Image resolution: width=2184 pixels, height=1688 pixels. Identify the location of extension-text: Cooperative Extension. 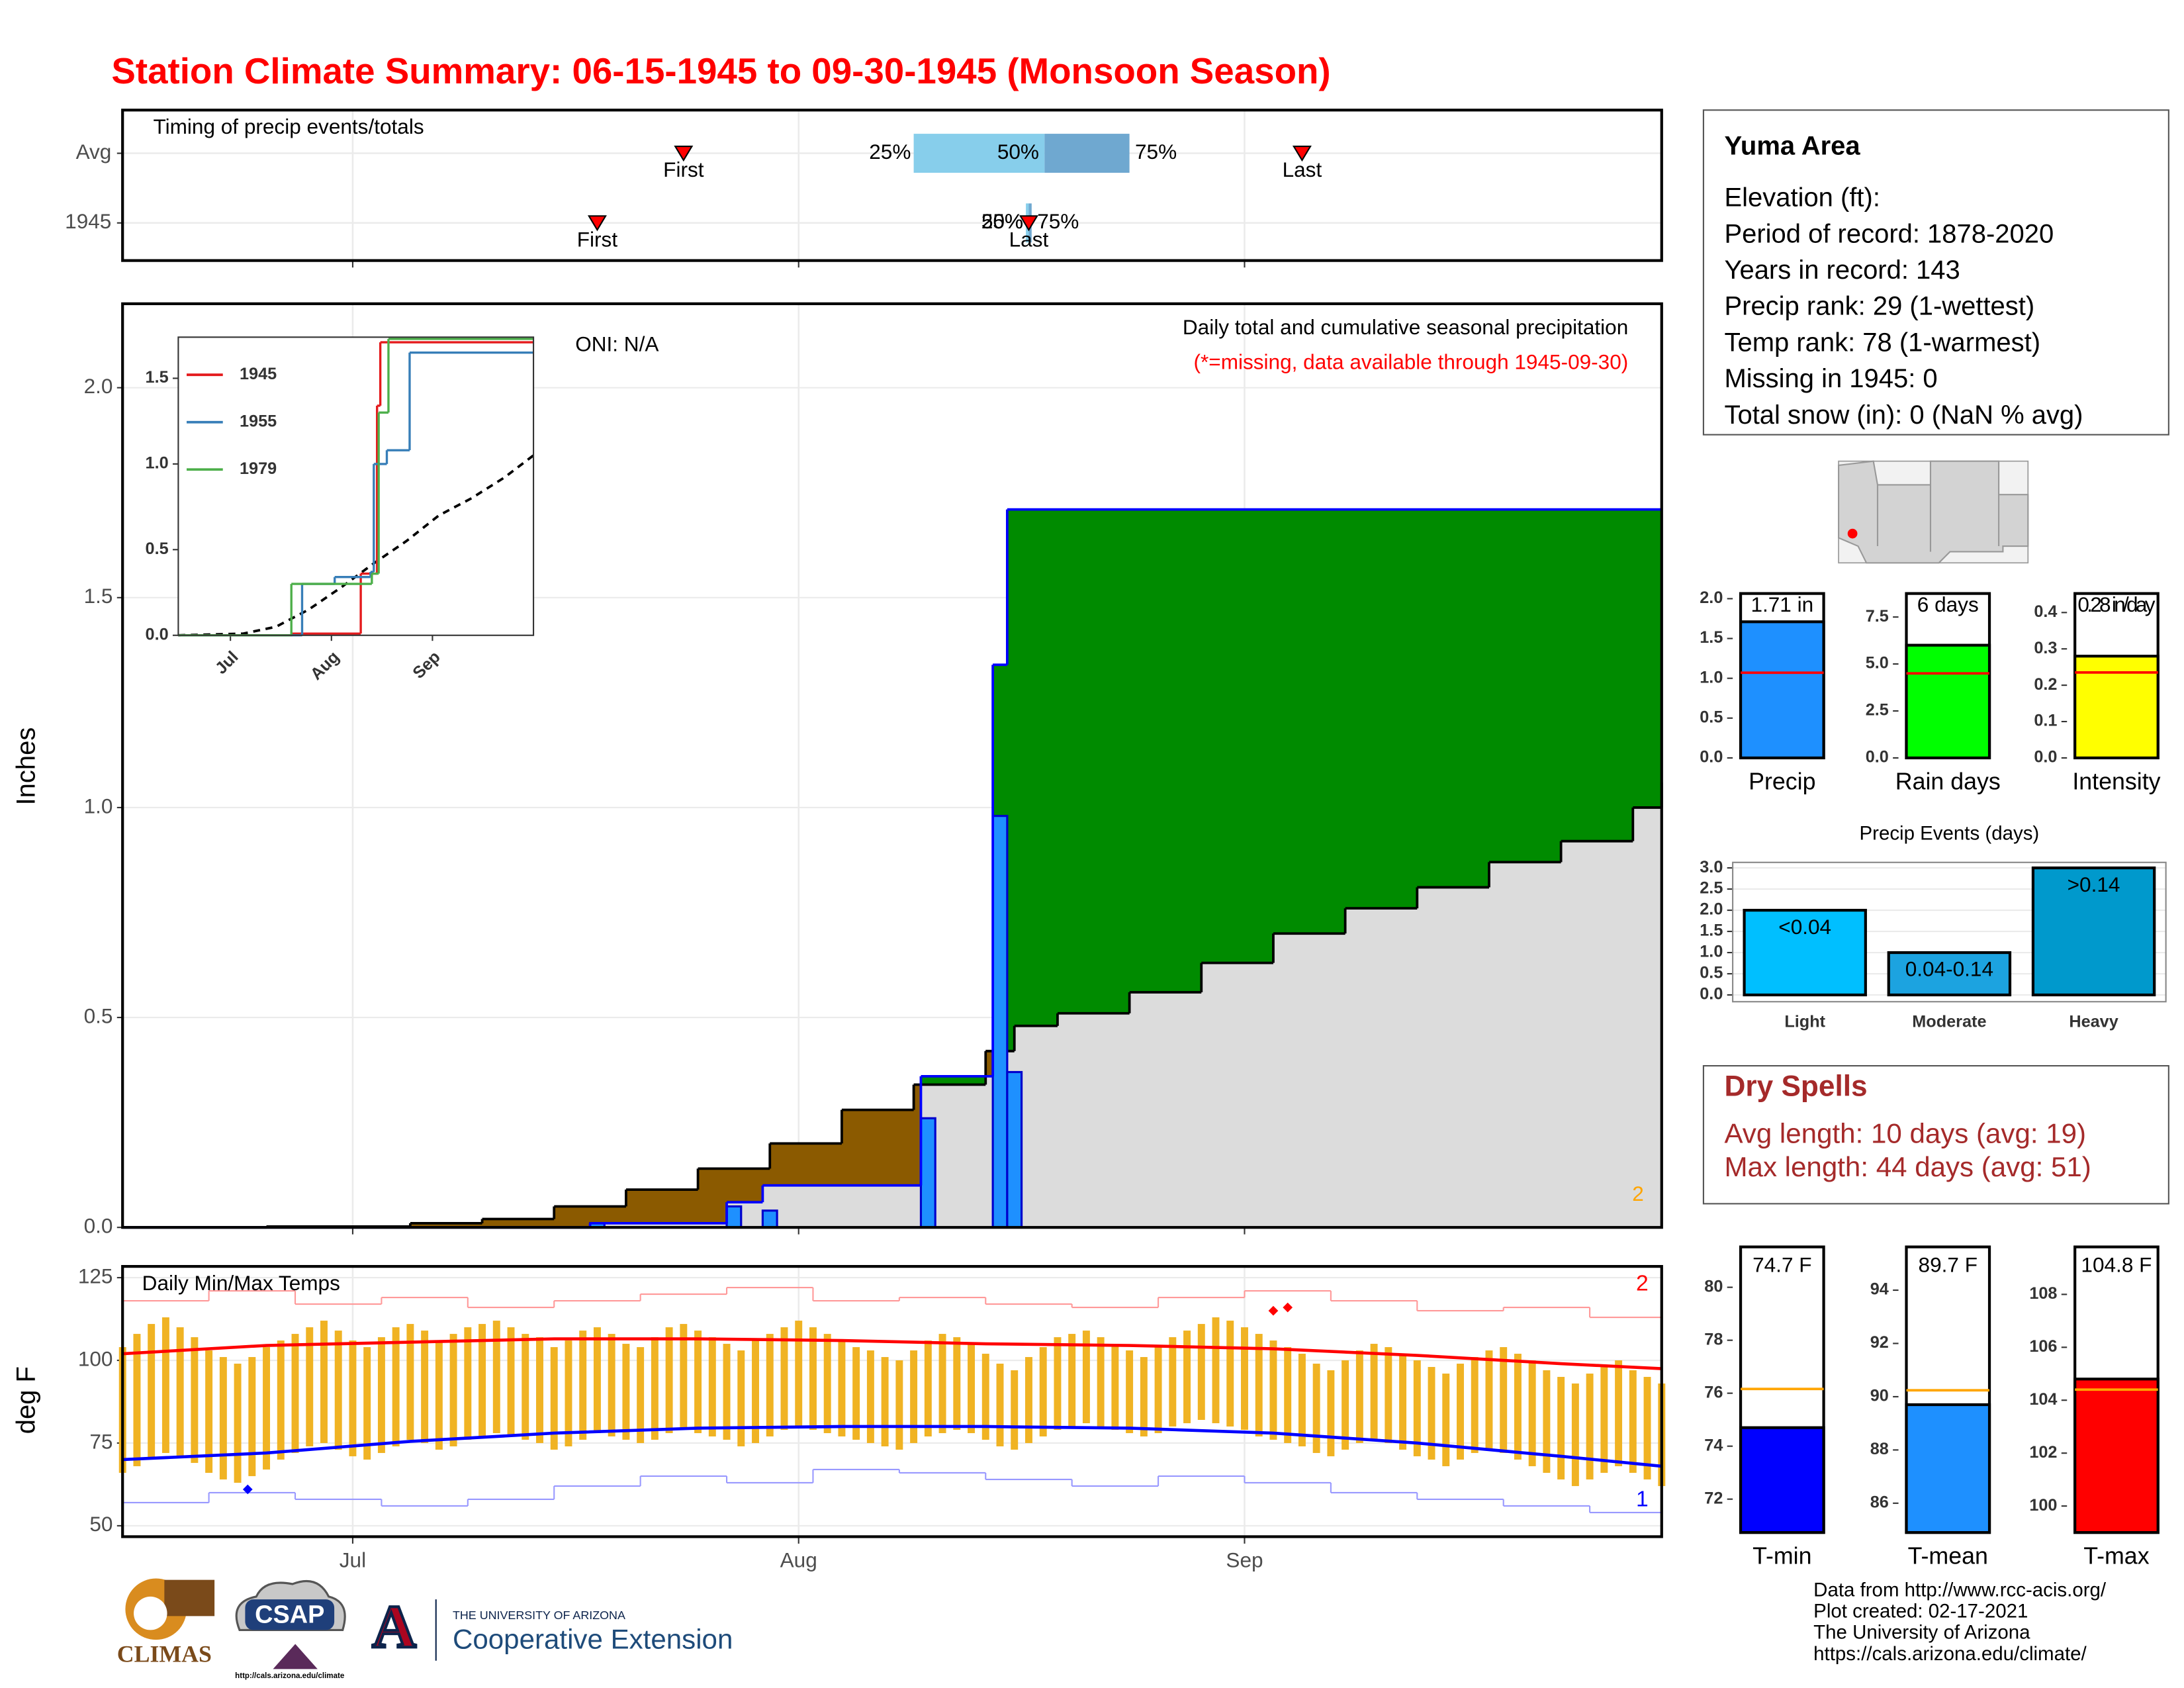
(593, 1638).